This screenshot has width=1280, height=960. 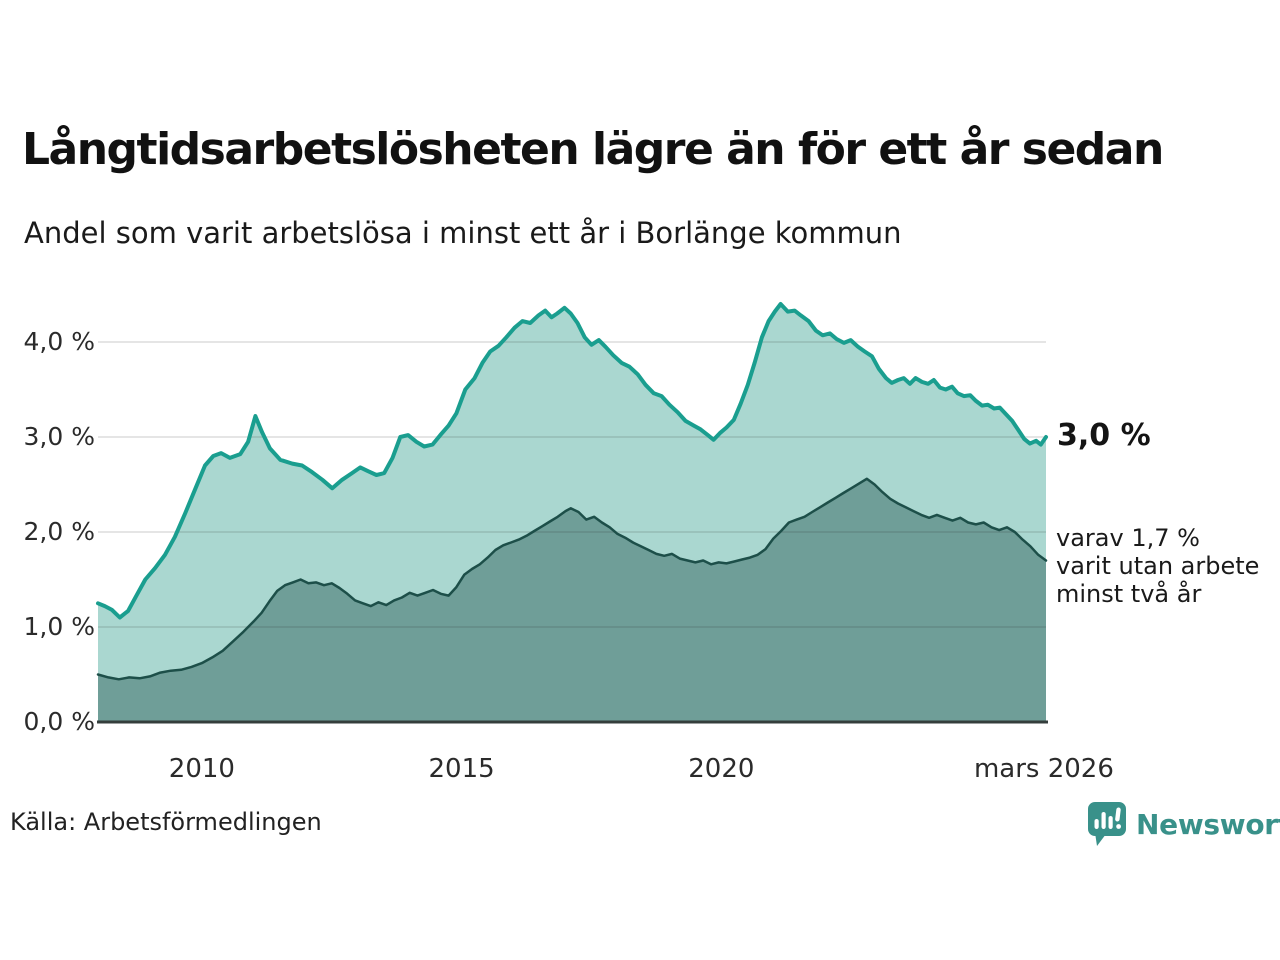 What do you see at coordinates (1107, 824) in the screenshot?
I see `newsworthy-icon` at bounding box center [1107, 824].